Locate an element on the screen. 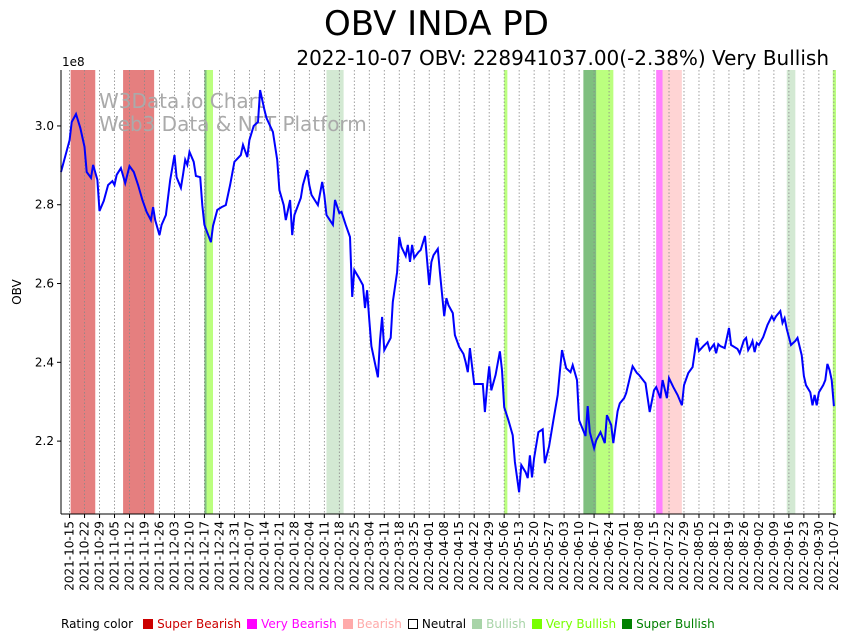  legend-item-very-bullish: Very Bullish is located at coordinates (573, 624).